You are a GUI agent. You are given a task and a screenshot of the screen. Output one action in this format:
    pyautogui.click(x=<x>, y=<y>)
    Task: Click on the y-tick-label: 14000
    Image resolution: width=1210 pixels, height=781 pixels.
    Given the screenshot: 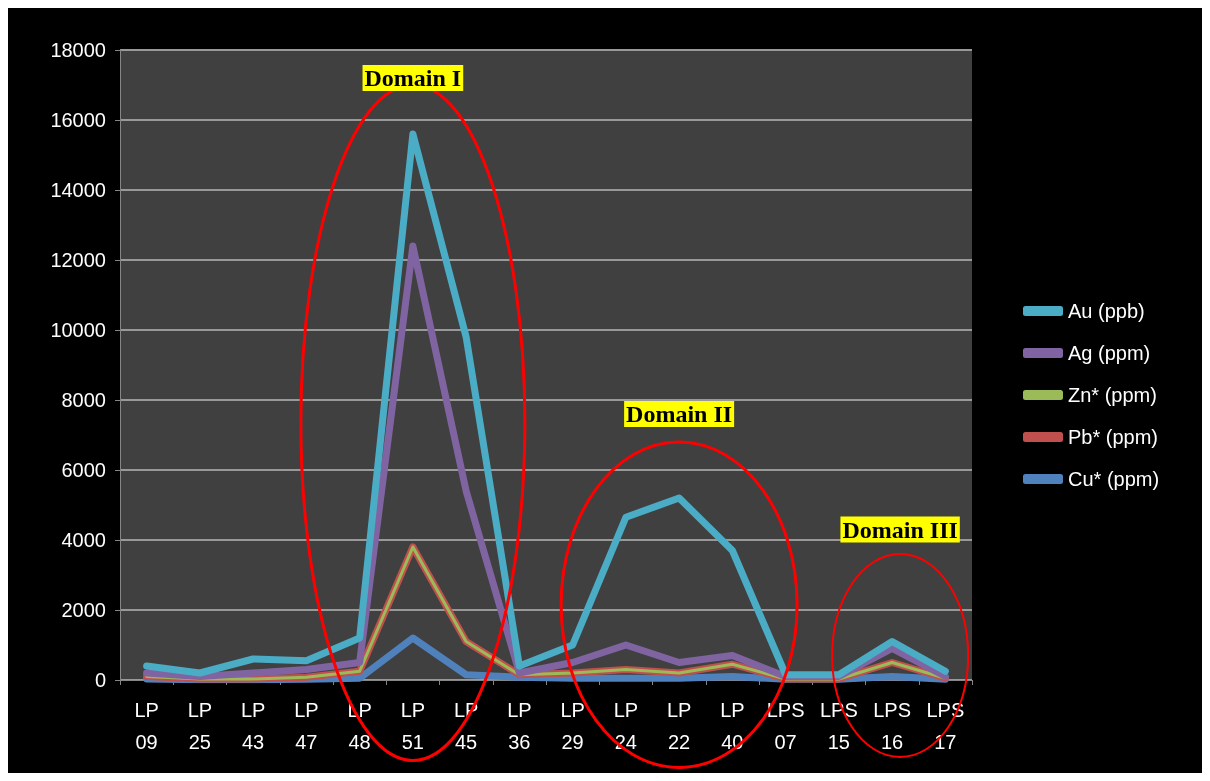 What is the action you would take?
    pyautogui.click(x=78, y=190)
    